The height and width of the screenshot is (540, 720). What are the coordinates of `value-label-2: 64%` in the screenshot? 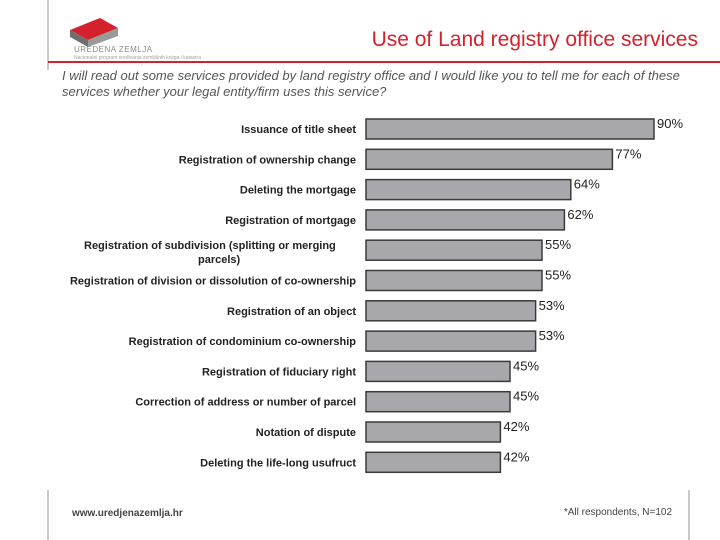 It's located at (587, 184).